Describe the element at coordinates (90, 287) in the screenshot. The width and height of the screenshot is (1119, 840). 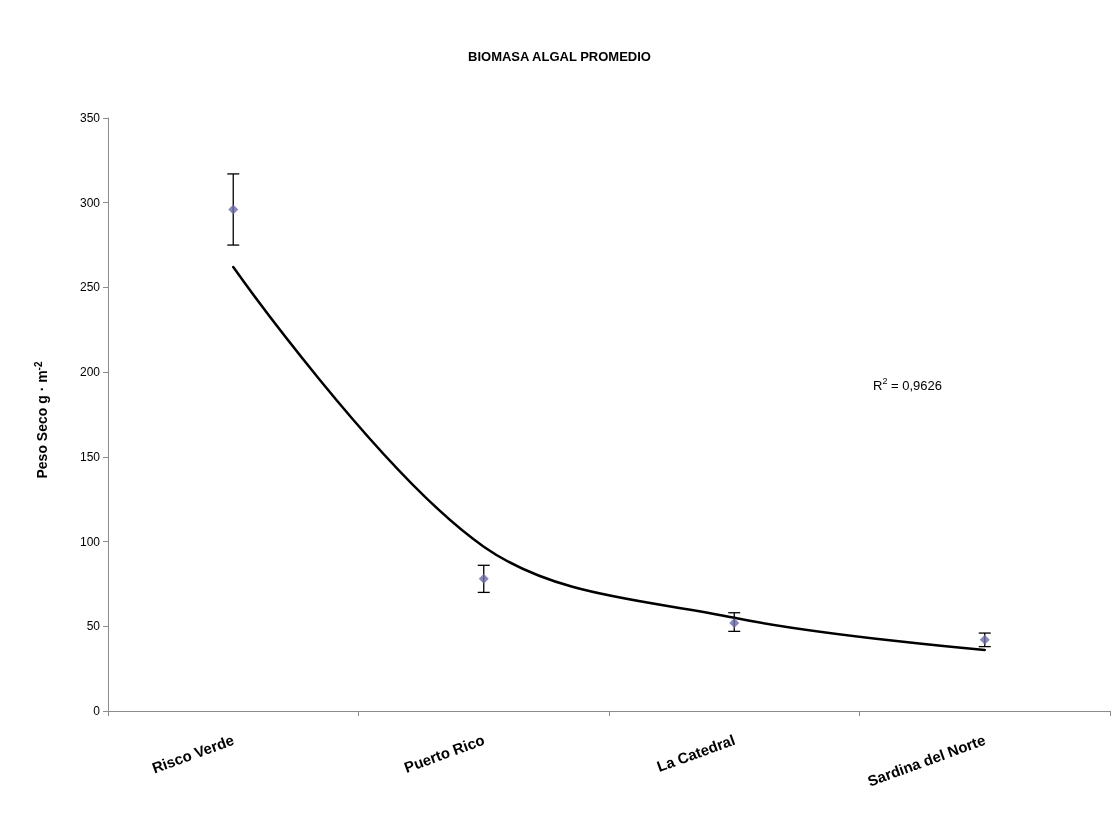
I see `y-tick-label: 250` at that location.